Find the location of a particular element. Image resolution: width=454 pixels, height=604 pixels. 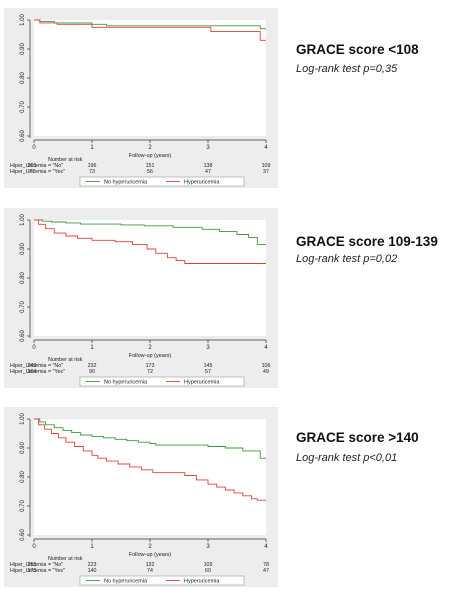

risk-value: 255 is located at coordinates (32, 565).